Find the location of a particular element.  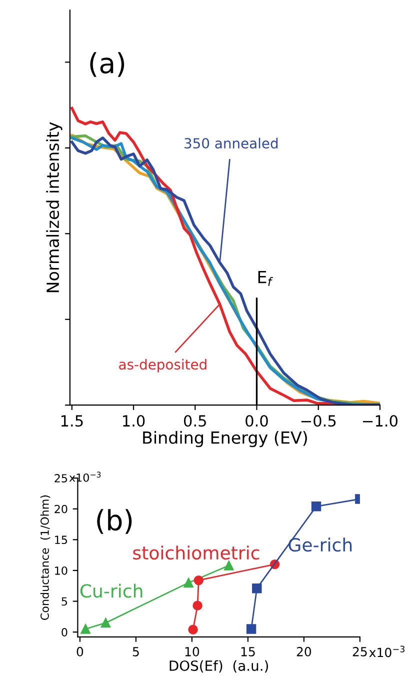

x-axis-title: DOS(Ef) (a.u.) is located at coordinates (219, 666).